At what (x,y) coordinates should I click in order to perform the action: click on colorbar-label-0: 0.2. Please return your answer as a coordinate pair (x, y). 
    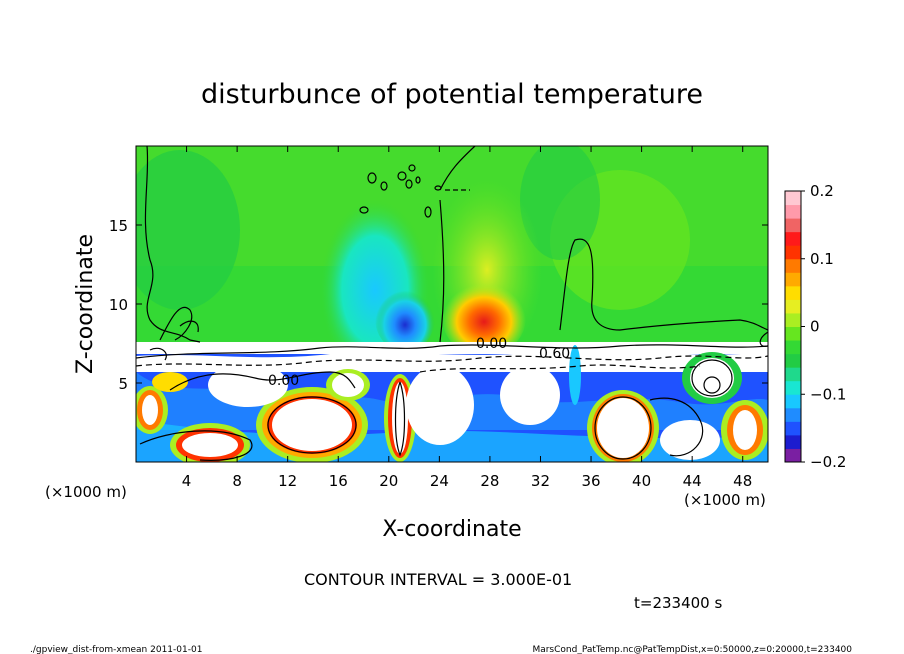
    Looking at the image, I should click on (822, 191).